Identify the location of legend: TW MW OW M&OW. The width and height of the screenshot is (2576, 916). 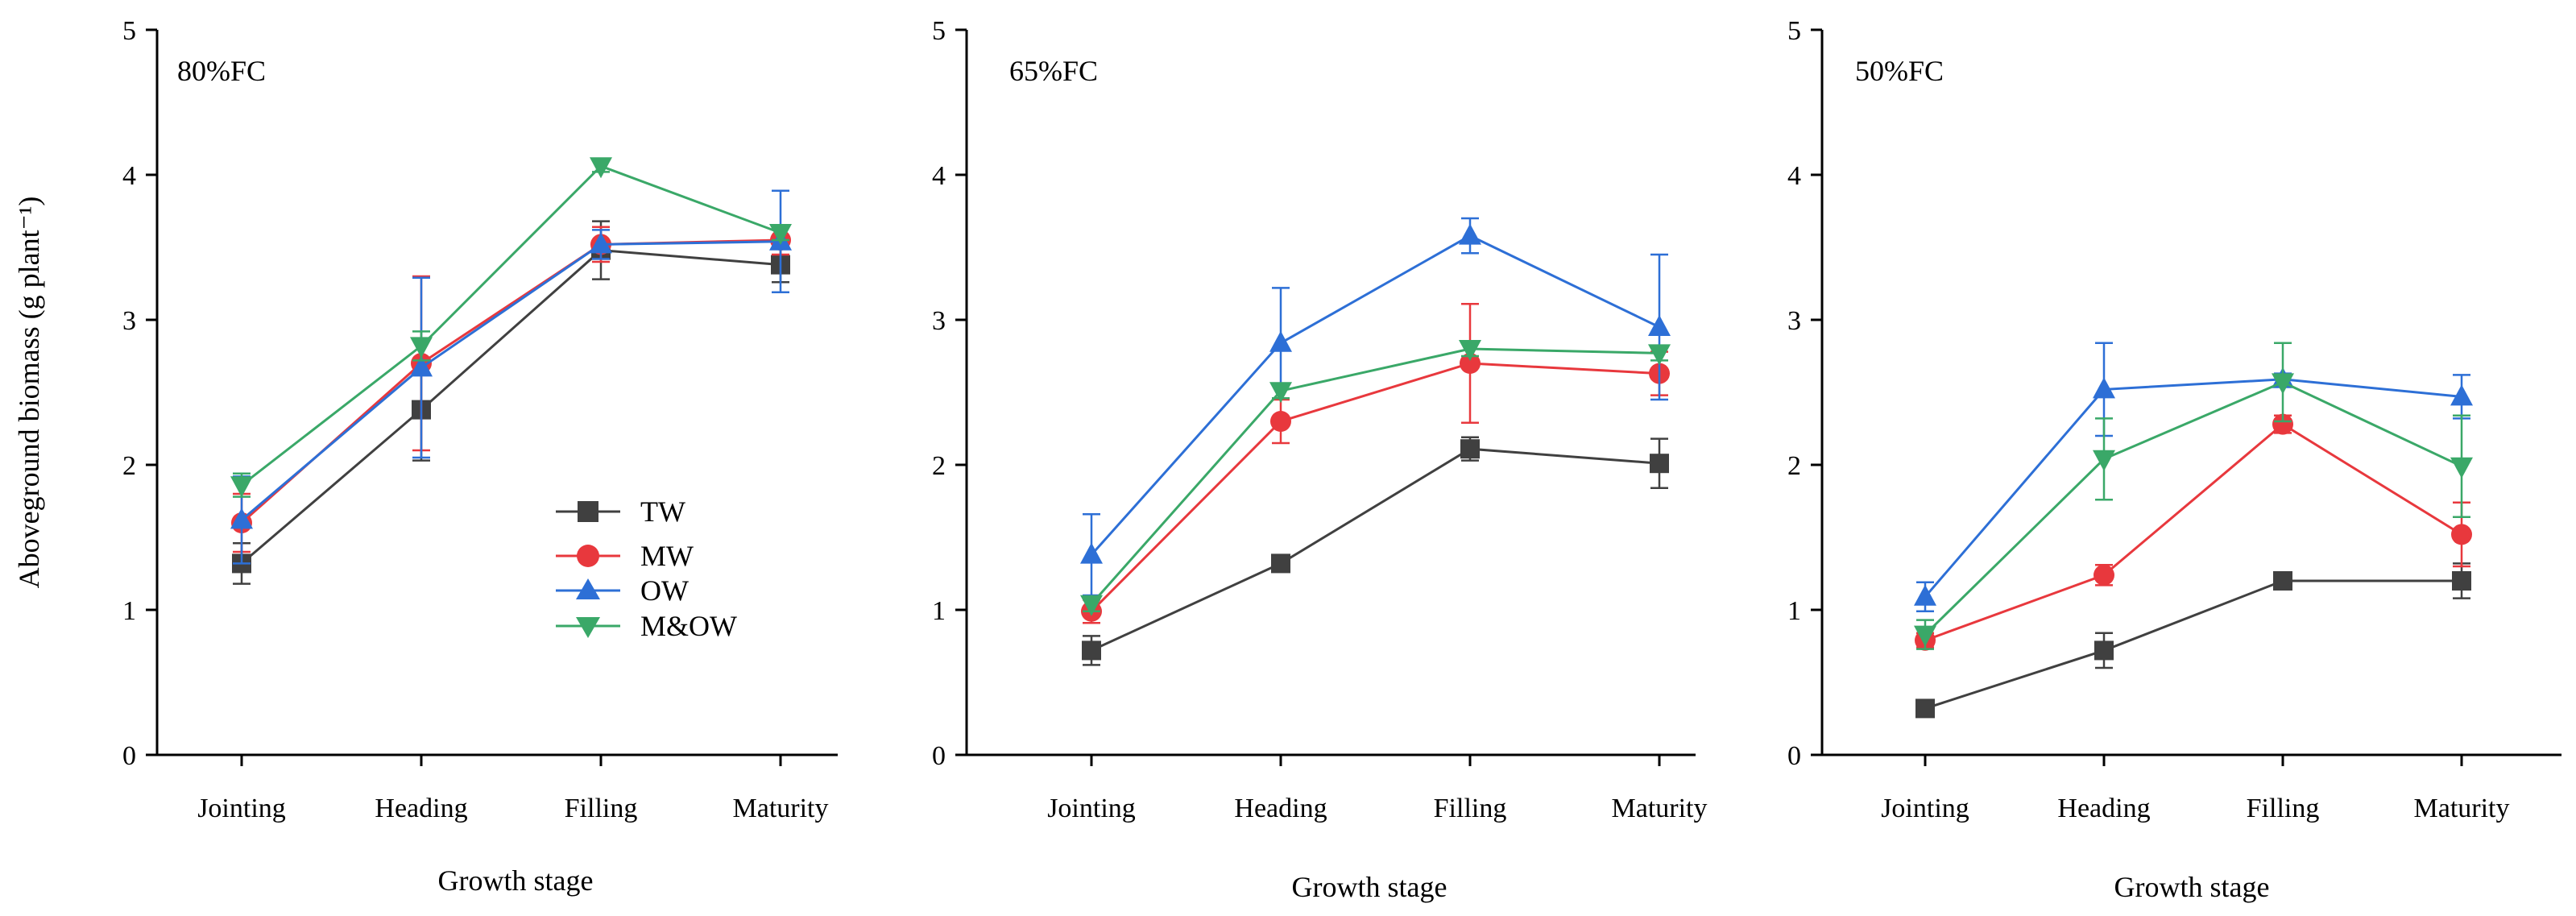
(646, 568).